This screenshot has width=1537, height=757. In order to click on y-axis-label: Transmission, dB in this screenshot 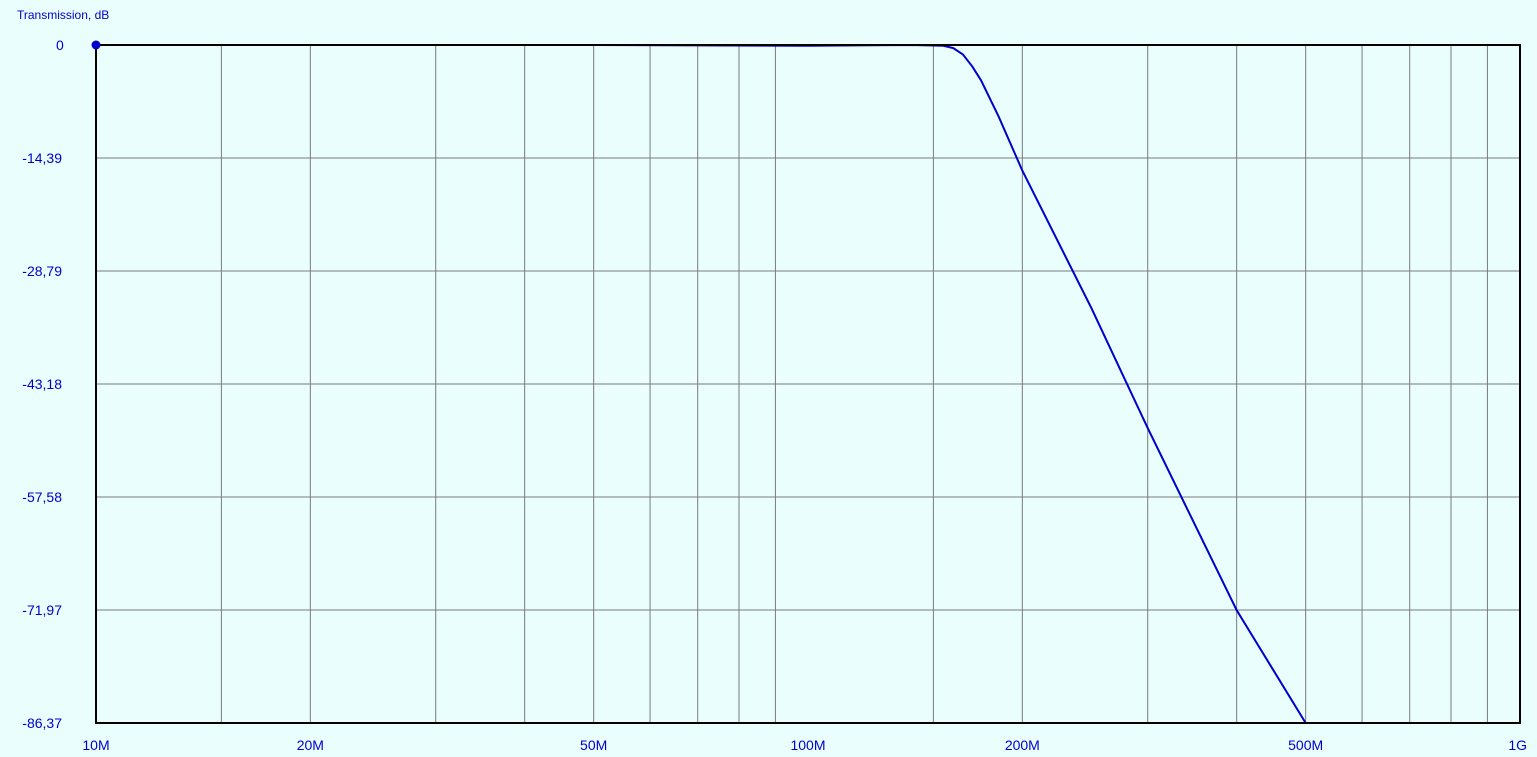, I will do `click(63, 15)`.